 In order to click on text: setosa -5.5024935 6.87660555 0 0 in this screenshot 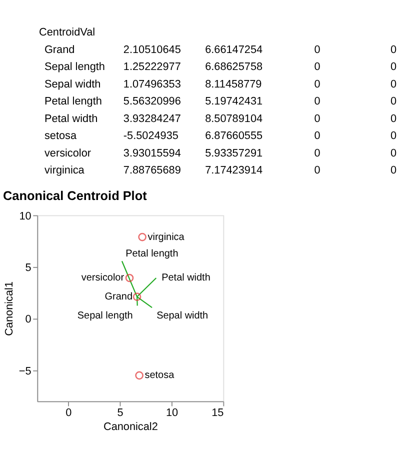, I will do `click(220, 136)`.